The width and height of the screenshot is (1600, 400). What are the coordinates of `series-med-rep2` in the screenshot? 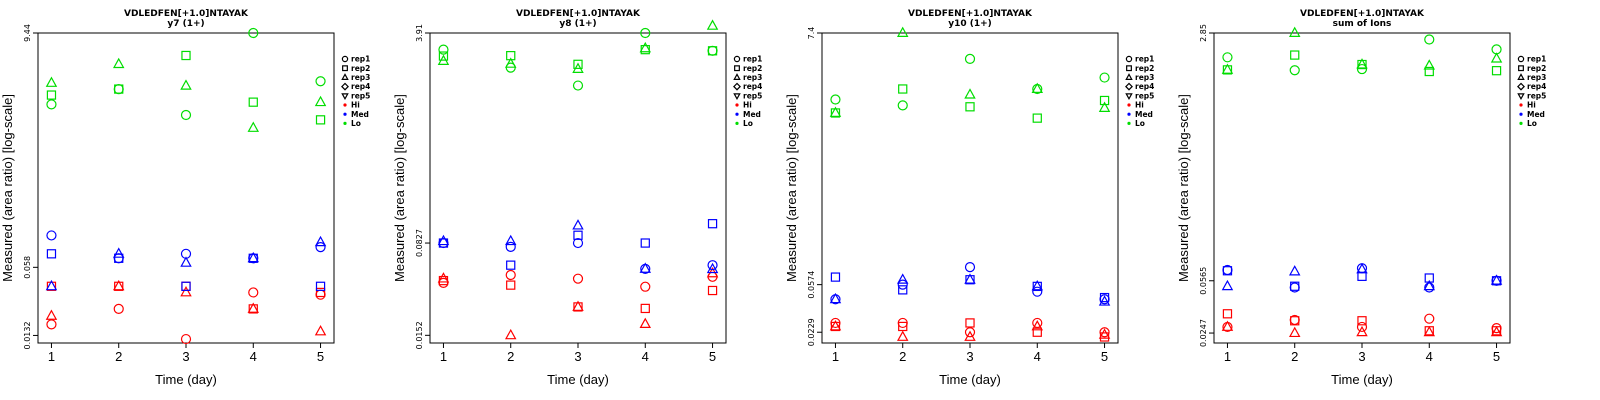 It's located at (1362, 278).